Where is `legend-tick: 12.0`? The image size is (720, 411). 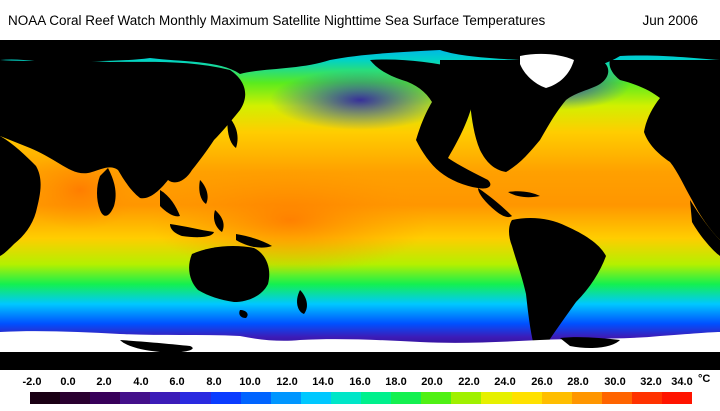 legend-tick: 12.0 is located at coordinates (287, 382).